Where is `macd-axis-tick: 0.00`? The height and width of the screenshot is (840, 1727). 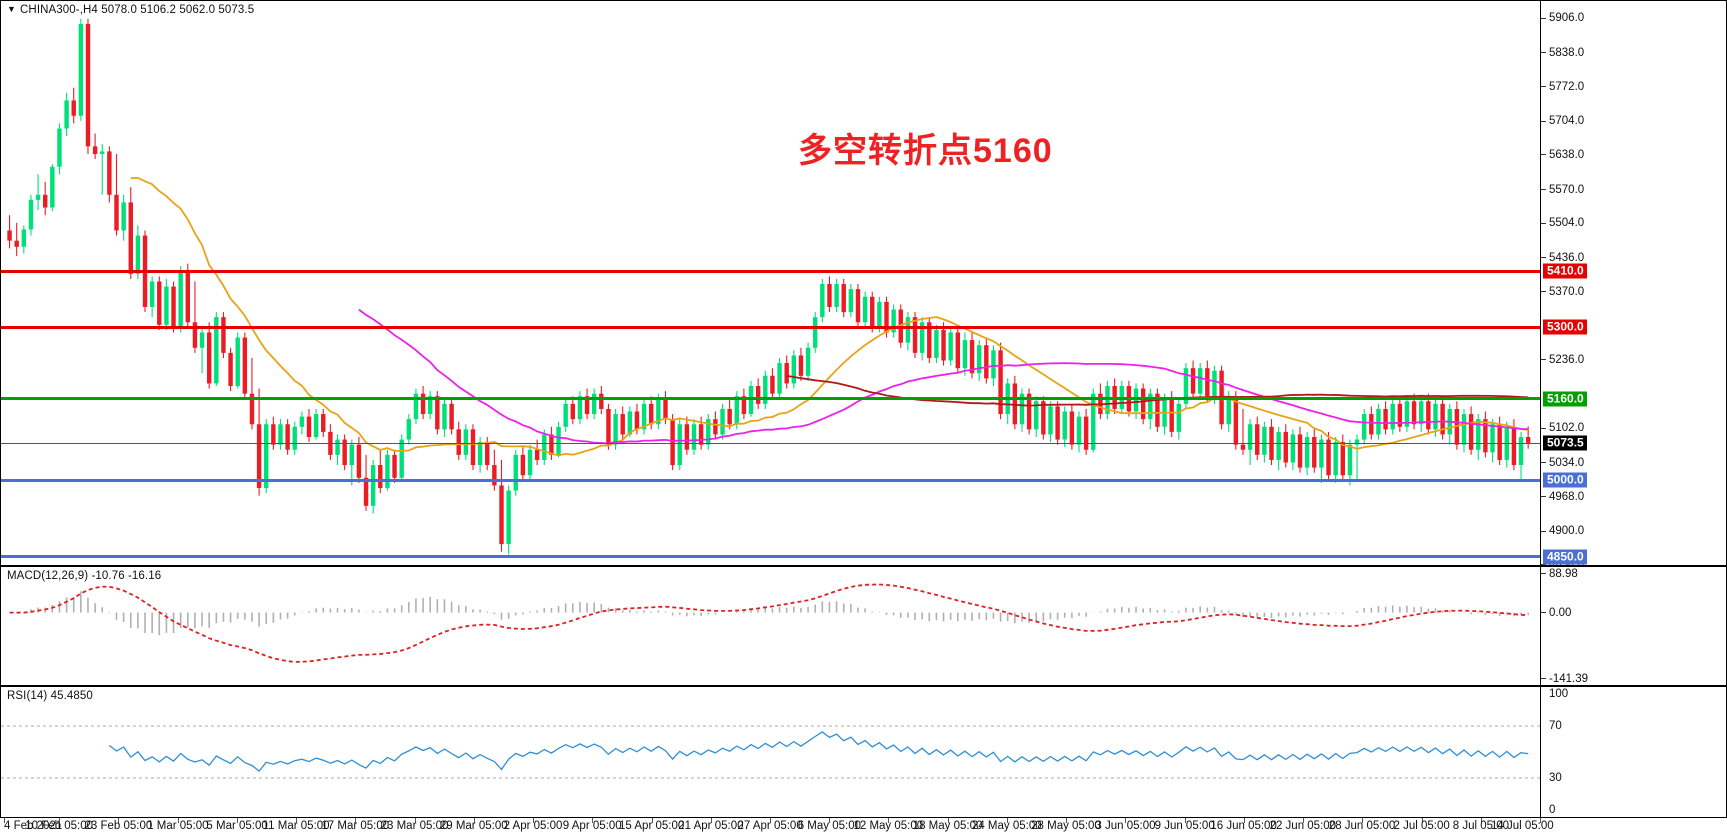 macd-axis-tick: 0.00 is located at coordinates (1556, 613).